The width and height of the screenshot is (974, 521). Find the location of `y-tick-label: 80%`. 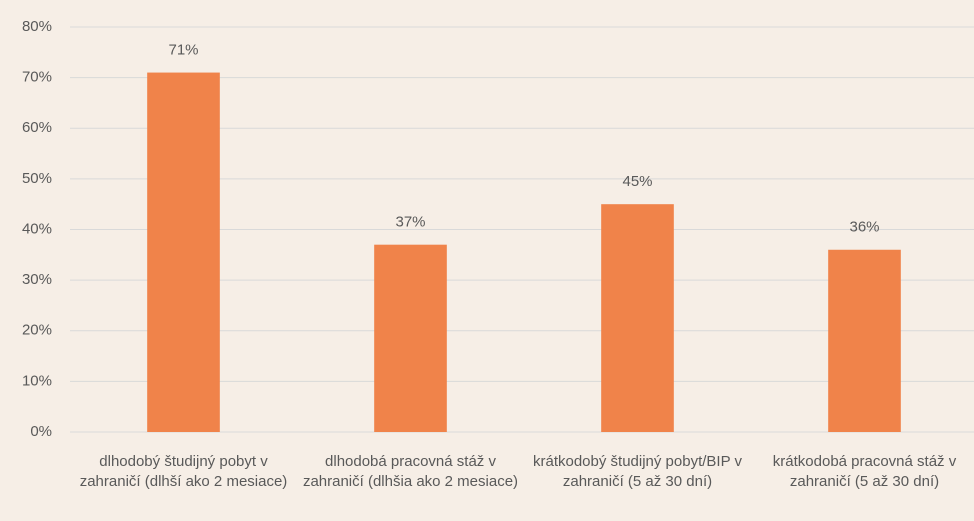

y-tick-label: 80% is located at coordinates (37, 26).